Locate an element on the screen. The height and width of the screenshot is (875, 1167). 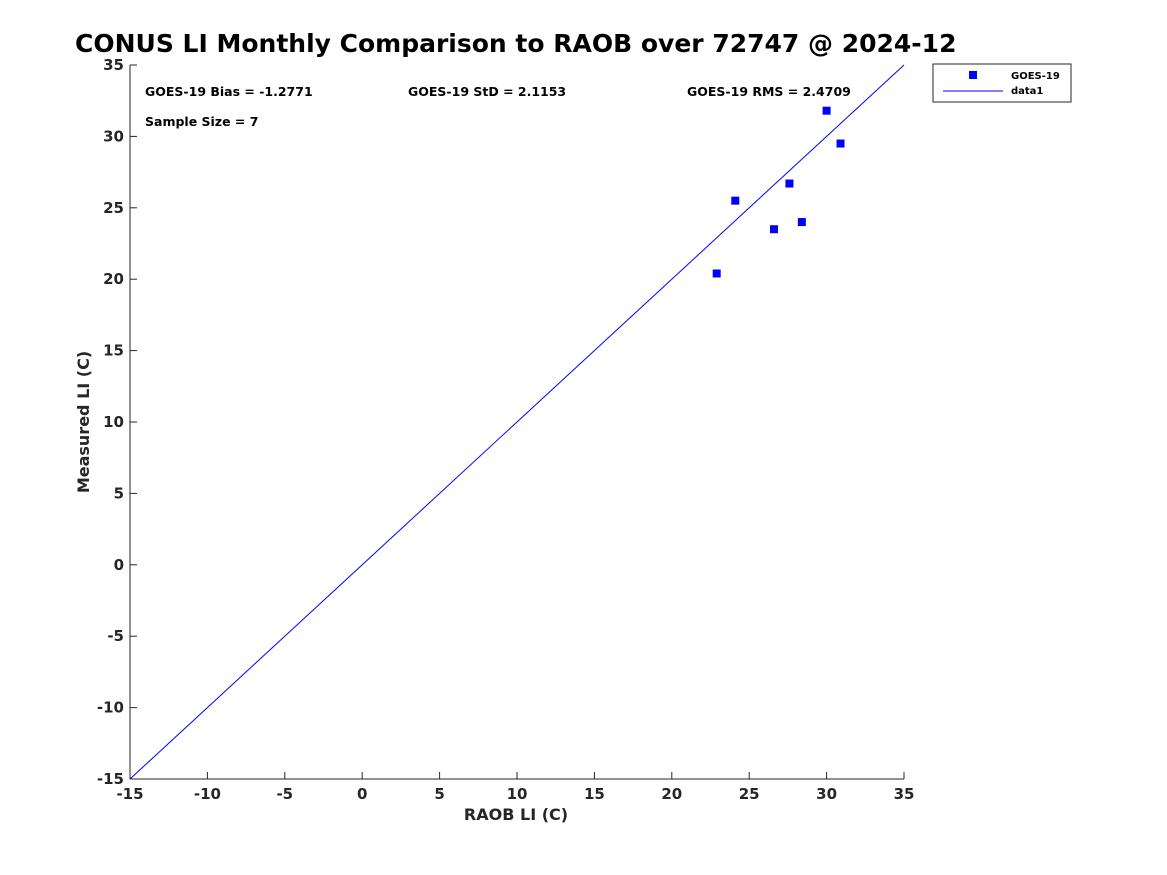
x-tick-label: 0 is located at coordinates (362, 794).